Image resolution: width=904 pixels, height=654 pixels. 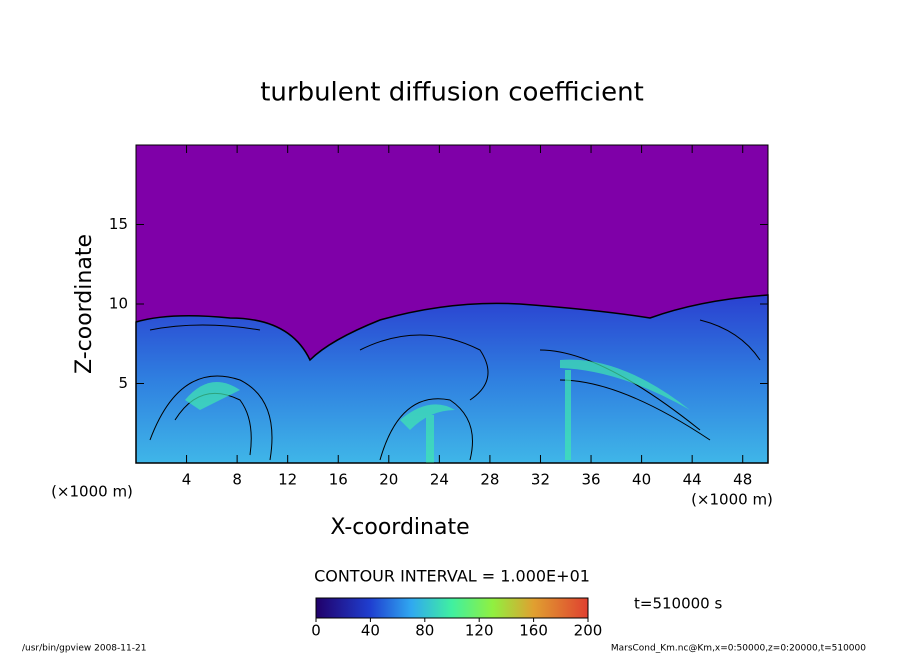 What do you see at coordinates (424, 631) in the screenshot?
I see `colorbar-tick-label: 80` at bounding box center [424, 631].